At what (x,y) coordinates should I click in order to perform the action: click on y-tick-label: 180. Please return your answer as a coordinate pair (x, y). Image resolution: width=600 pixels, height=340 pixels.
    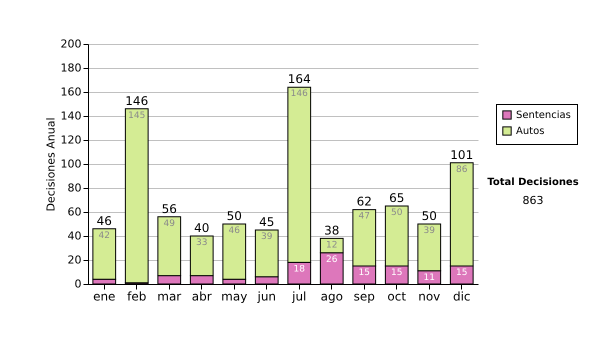
    Looking at the image, I should click on (71, 68).